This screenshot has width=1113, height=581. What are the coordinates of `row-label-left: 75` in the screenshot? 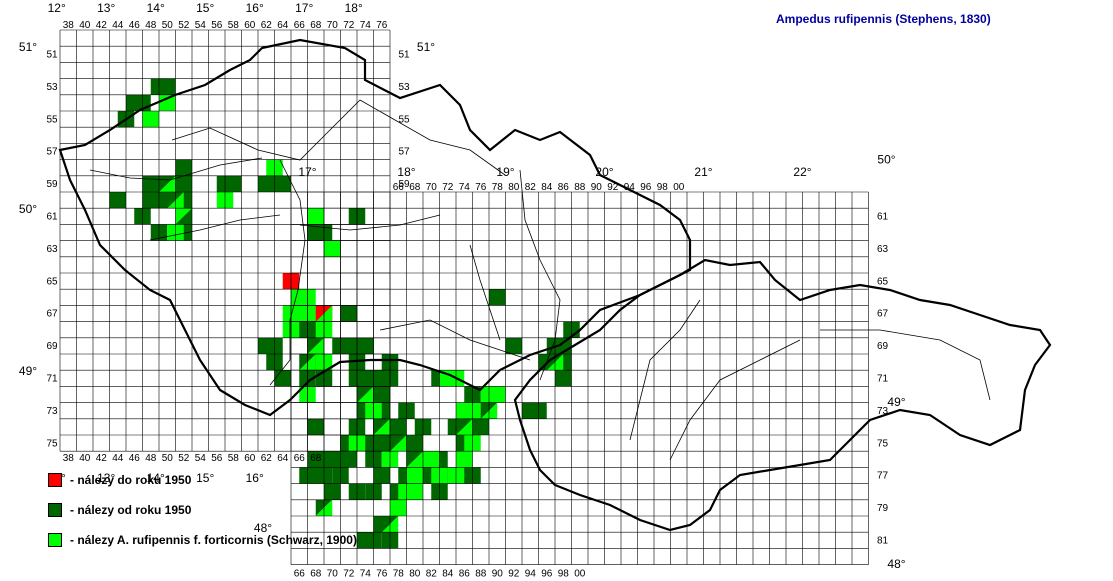 It's located at (52, 443).